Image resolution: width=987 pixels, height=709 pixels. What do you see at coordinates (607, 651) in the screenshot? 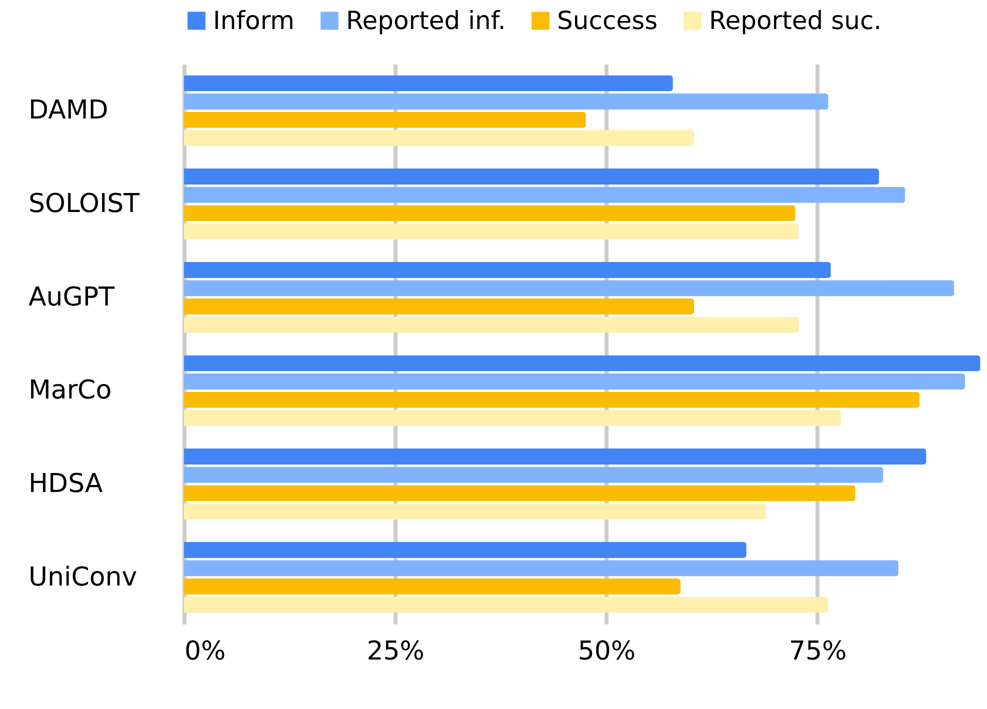
I see `x-tick-label: 50%` at bounding box center [607, 651].